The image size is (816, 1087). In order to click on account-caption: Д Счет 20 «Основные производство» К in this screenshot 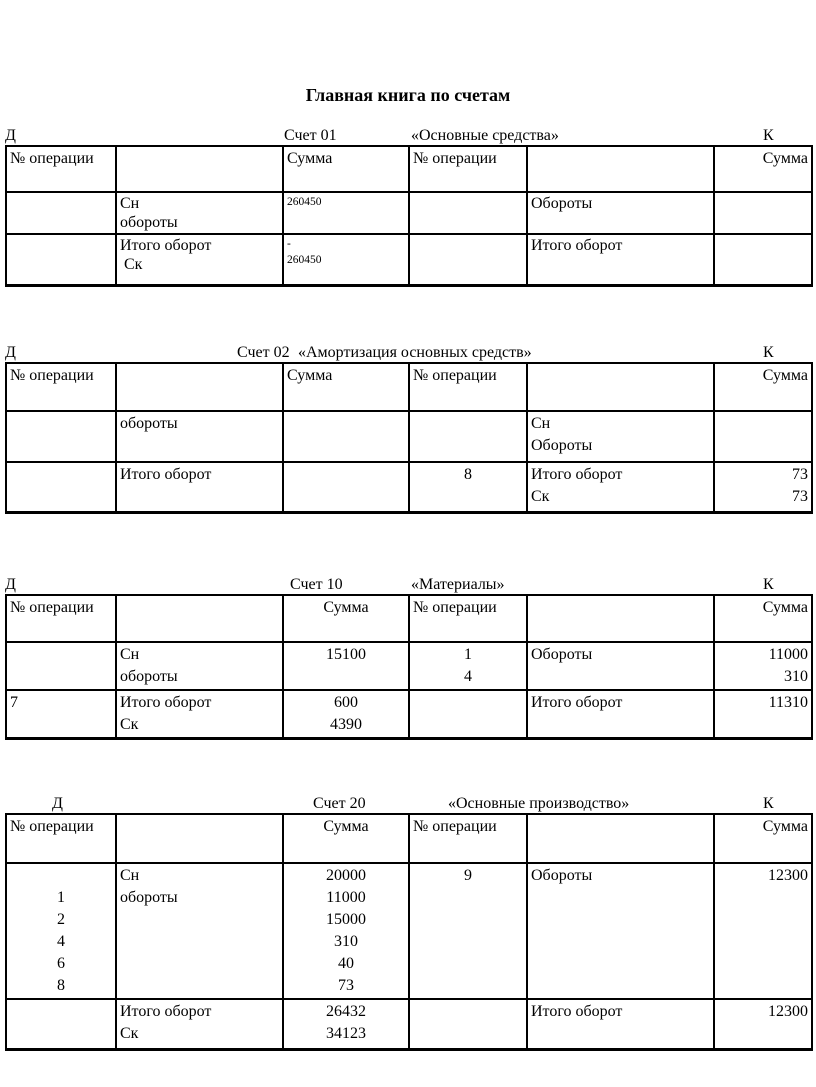, I will do `click(408, 803)`.